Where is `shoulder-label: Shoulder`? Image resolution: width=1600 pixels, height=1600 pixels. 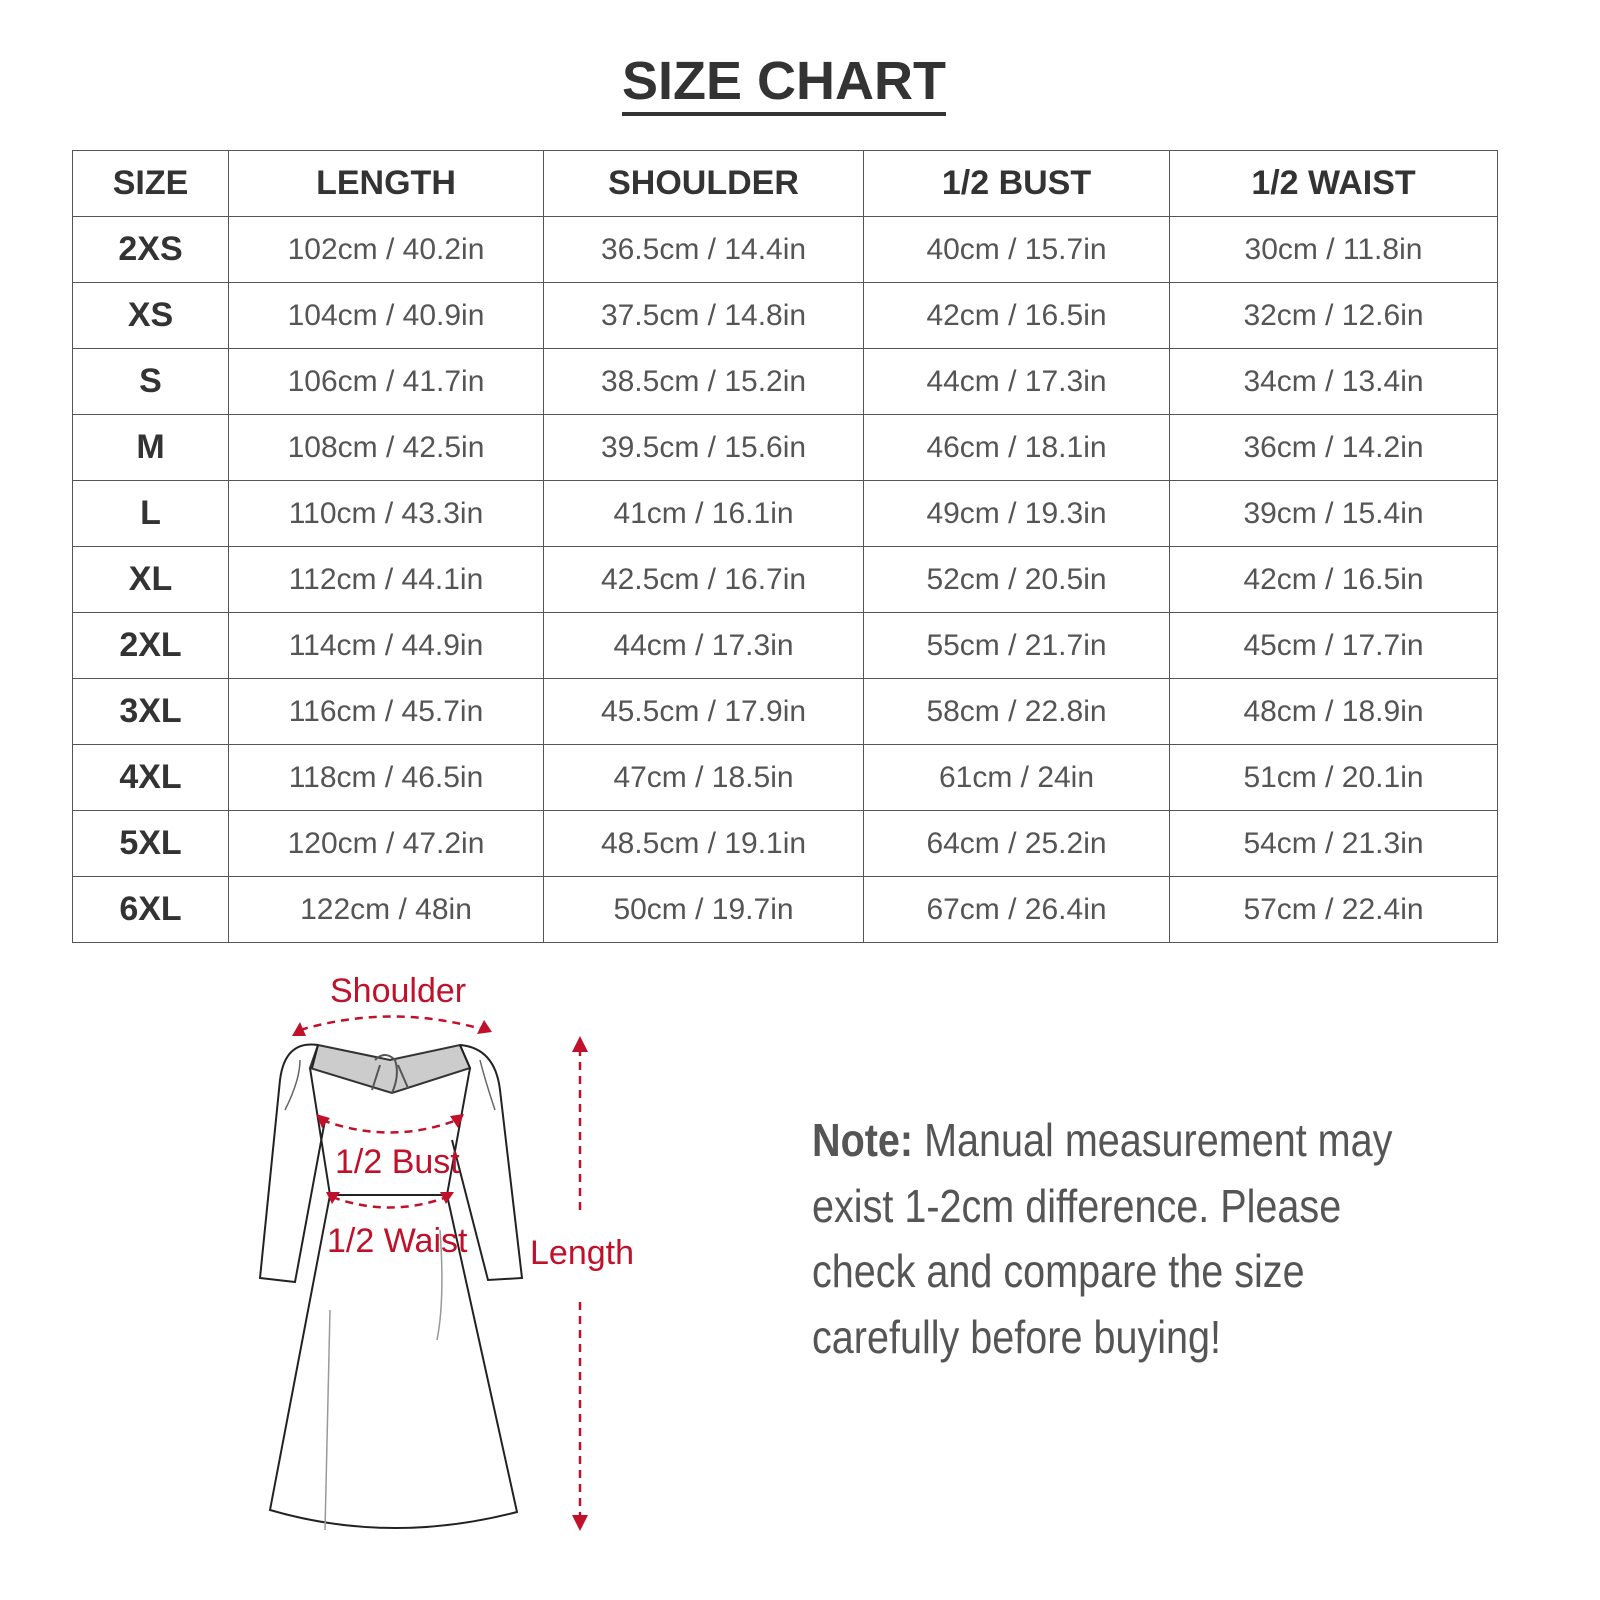
shoulder-label: Shoulder is located at coordinates (398, 991).